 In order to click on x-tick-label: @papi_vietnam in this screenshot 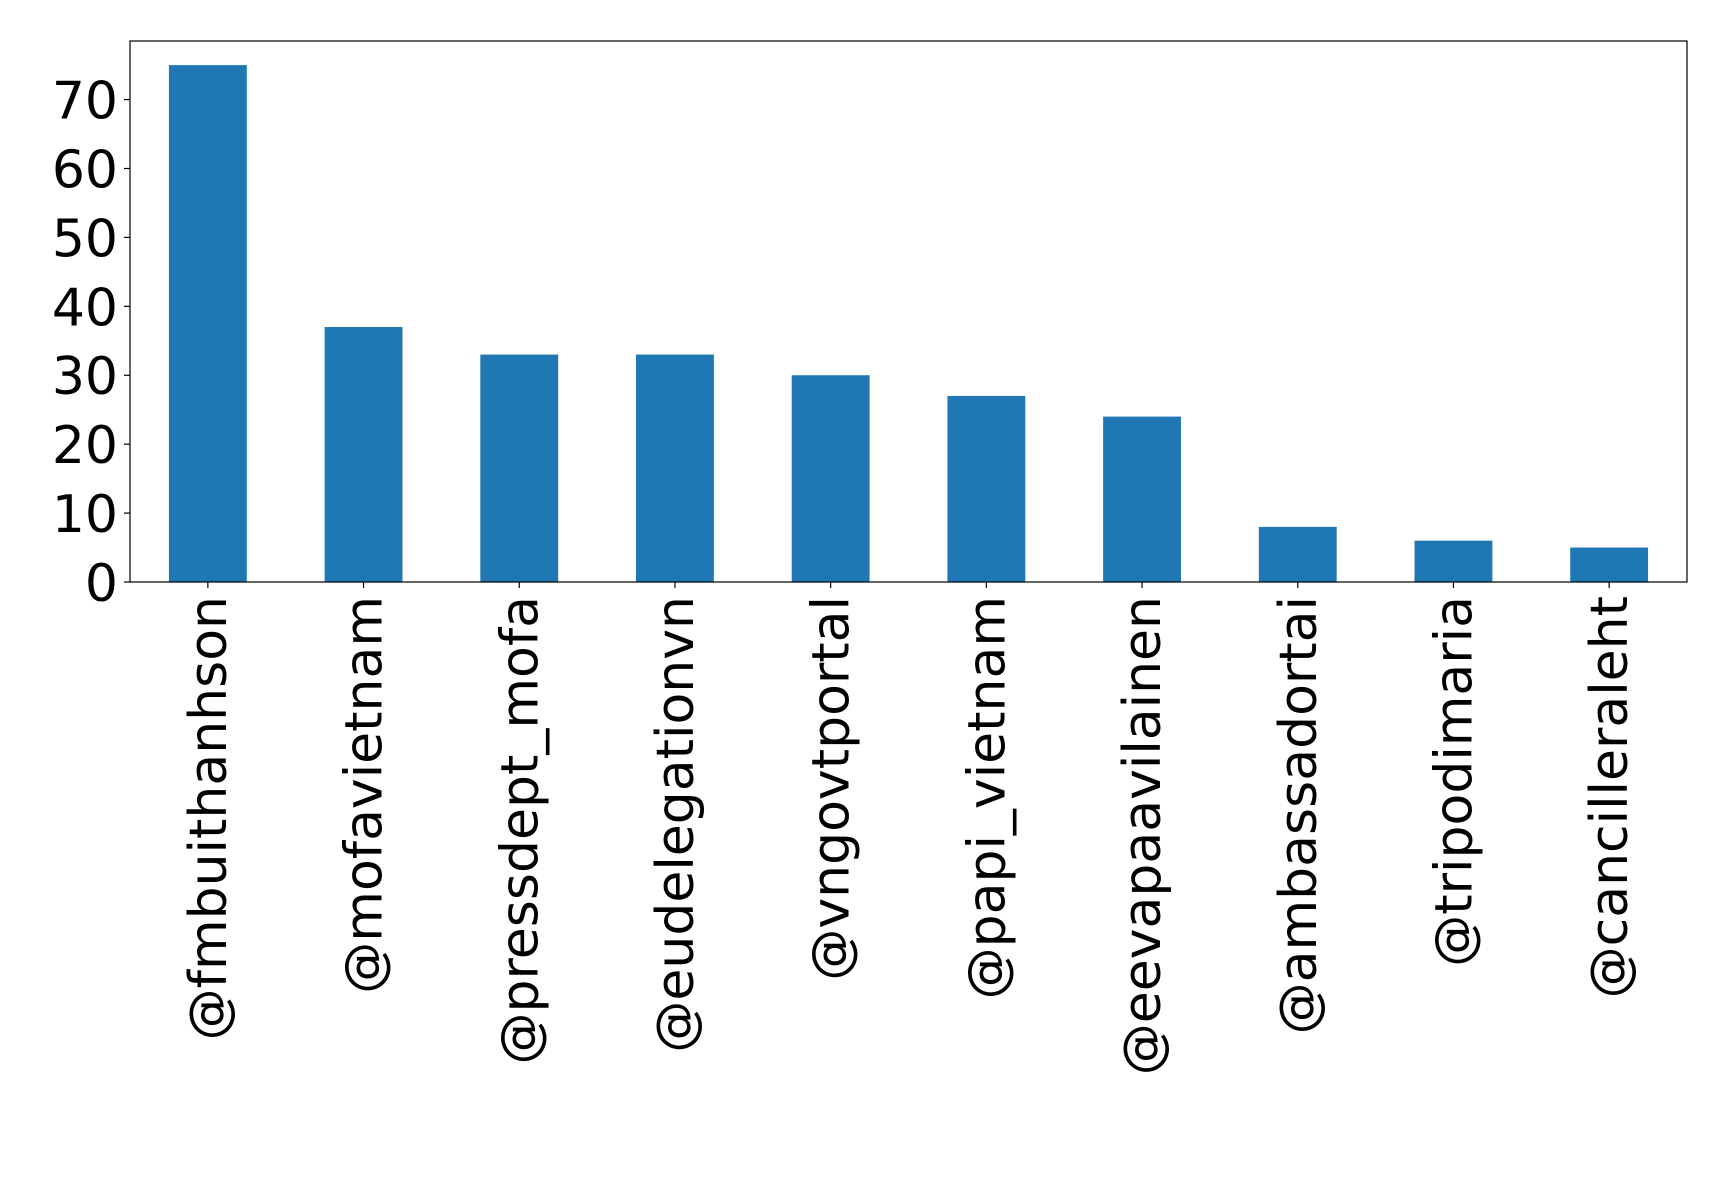, I will do `click(987, 797)`.